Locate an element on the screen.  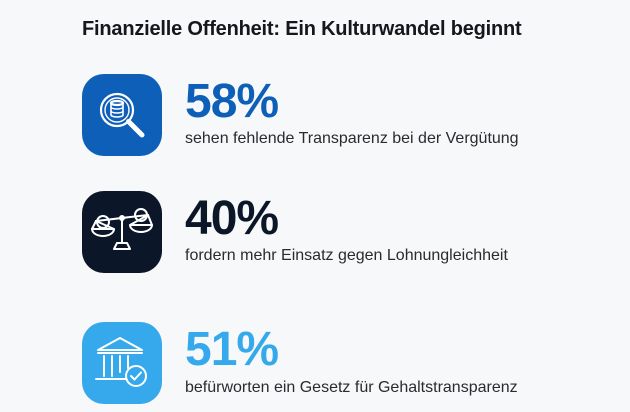
stat-value: 51% is located at coordinates (232, 349).